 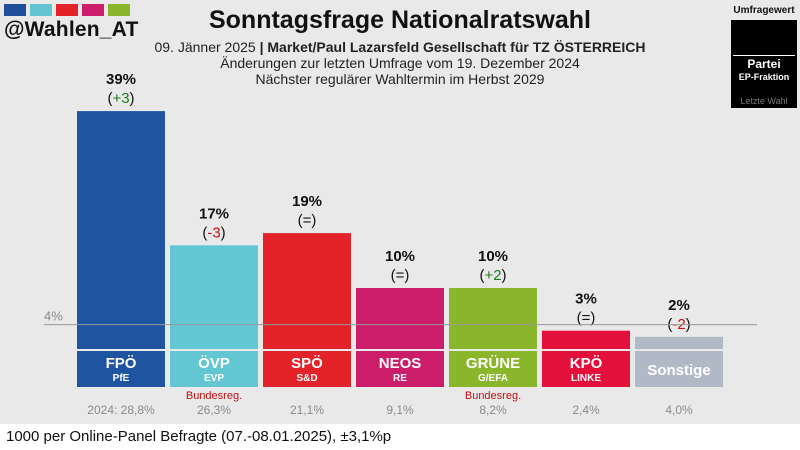 I want to click on value-label: 39%, so click(x=121, y=79).